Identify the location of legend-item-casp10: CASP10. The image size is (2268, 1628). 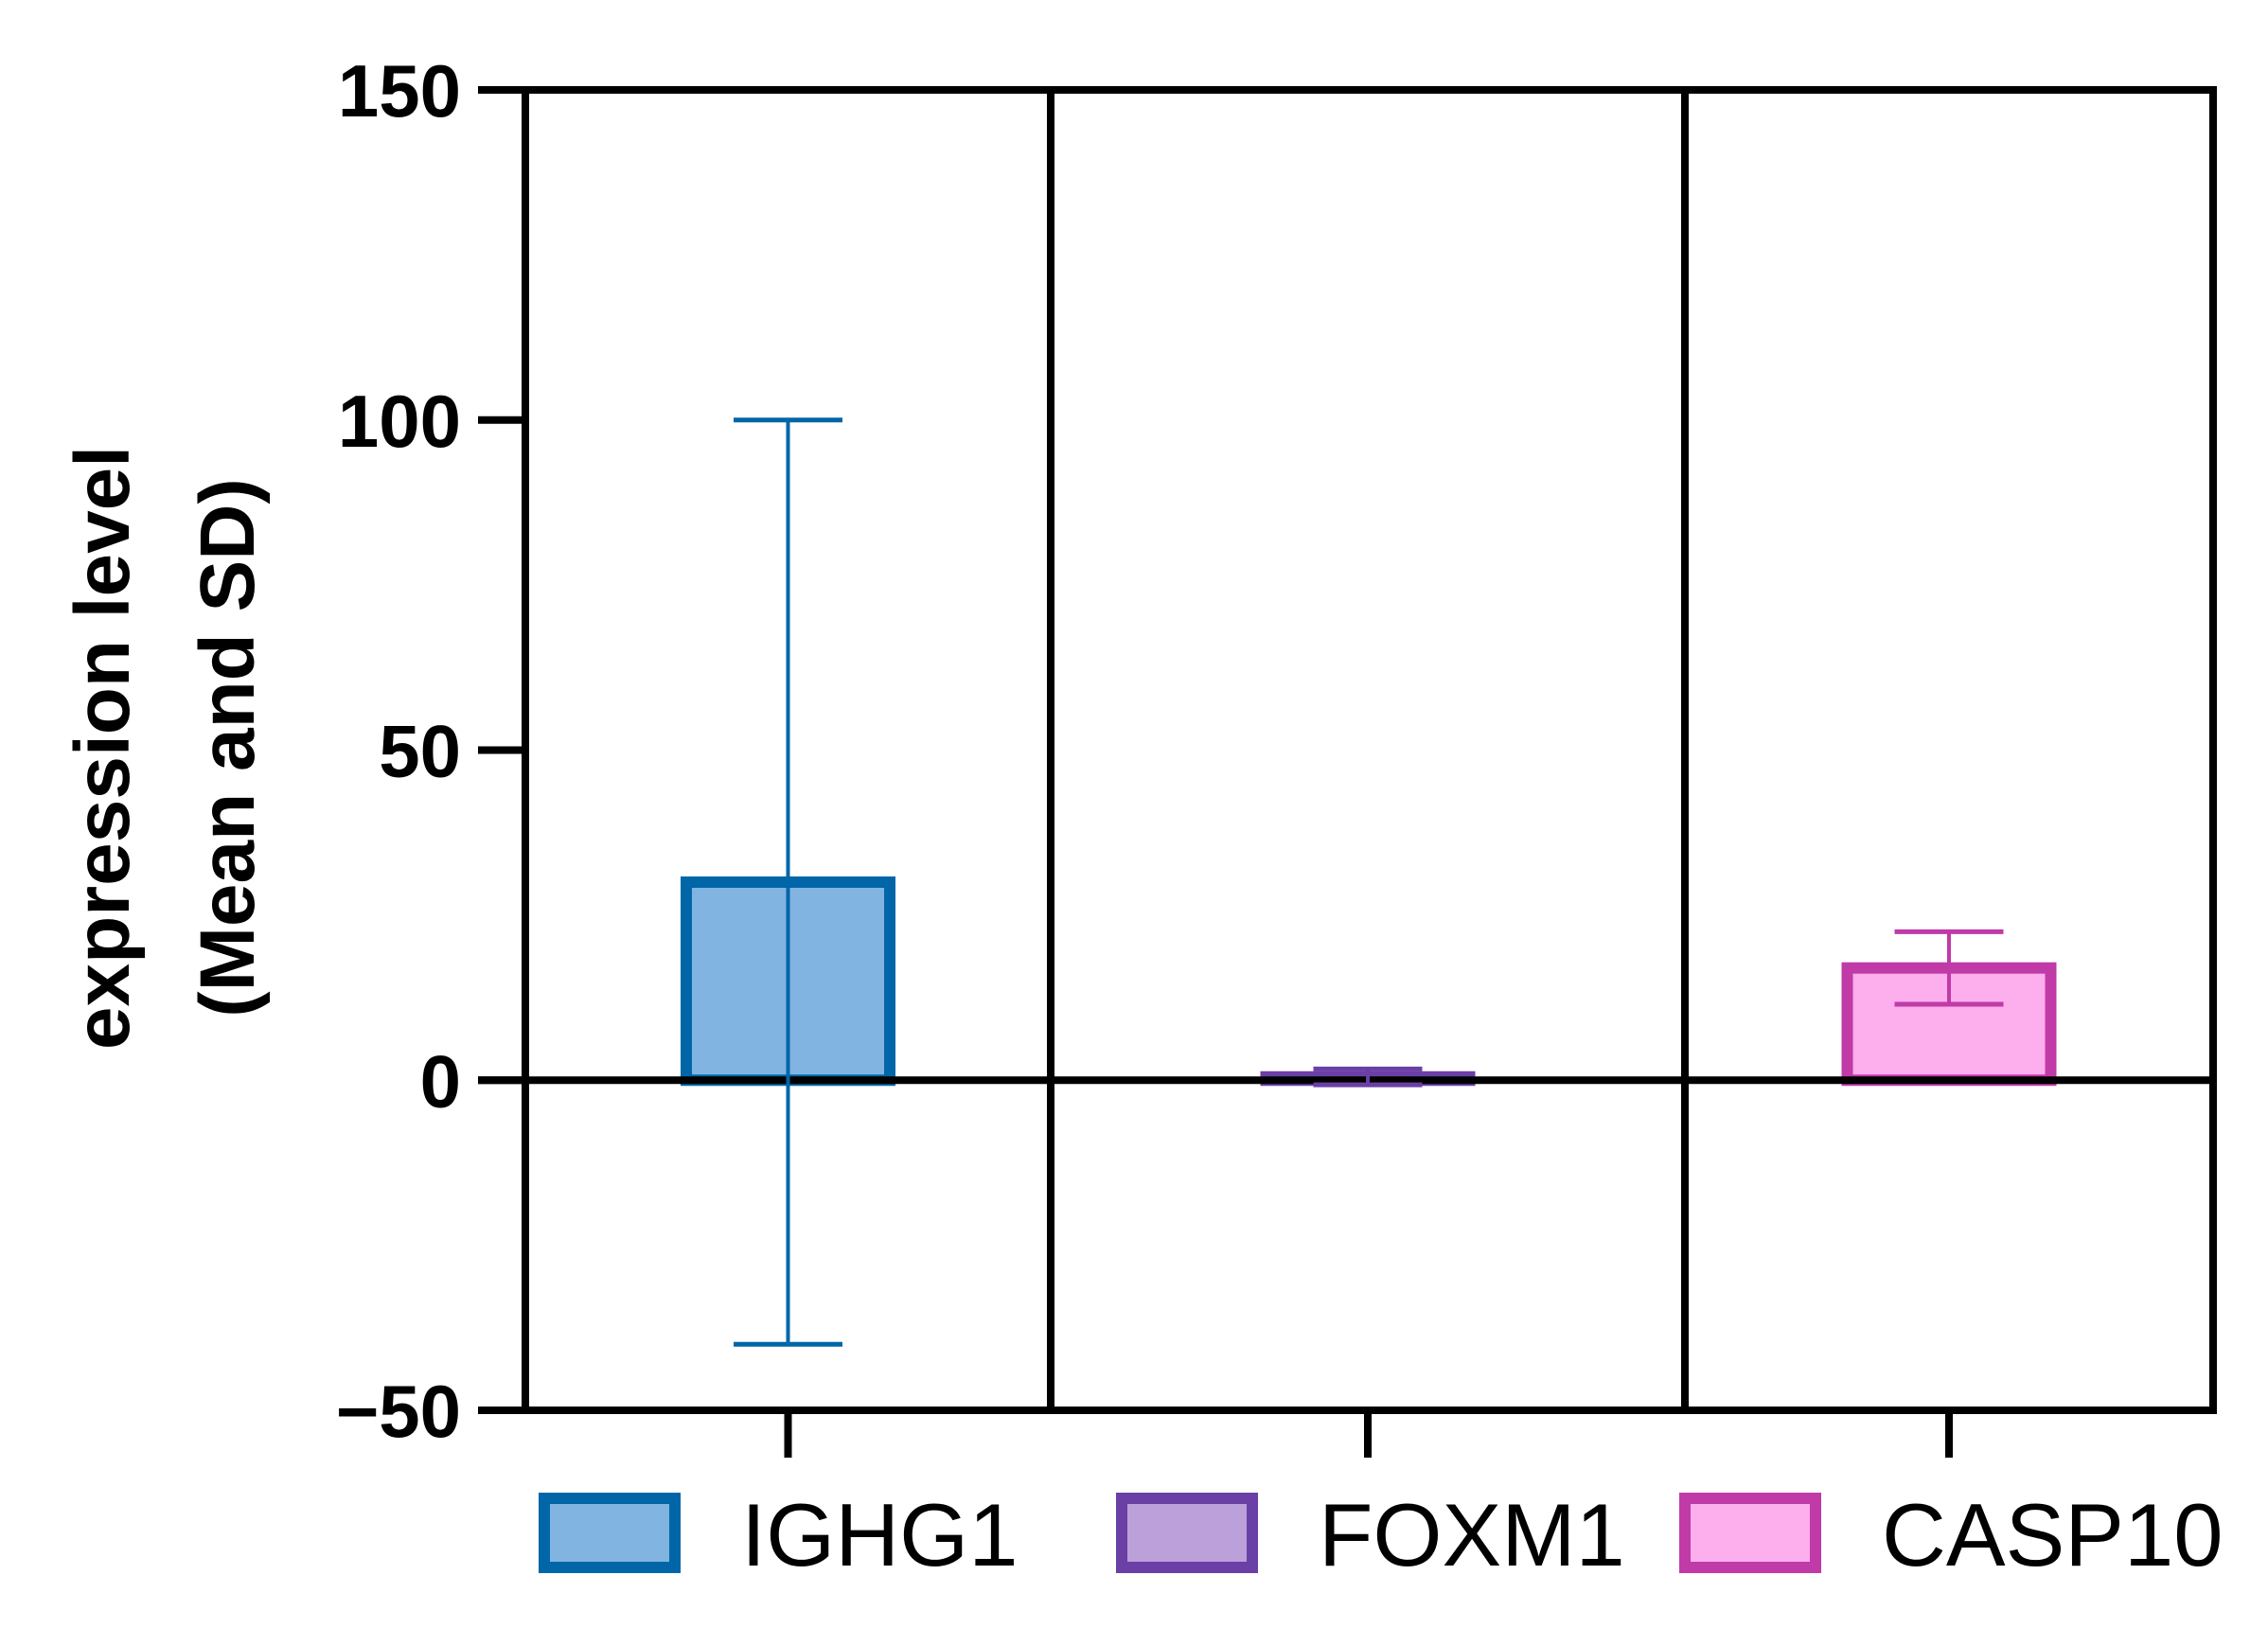
(1951, 1534).